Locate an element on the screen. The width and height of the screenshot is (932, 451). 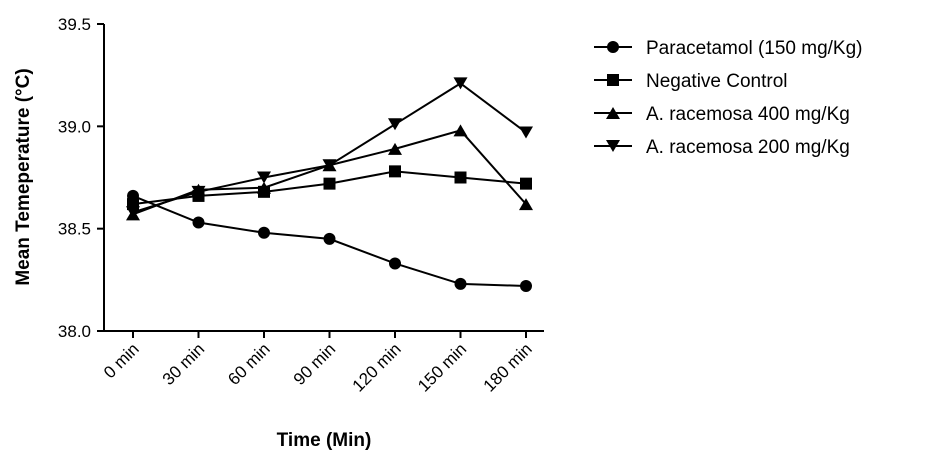
y-tick-label: 39.0 is located at coordinates (74, 126).